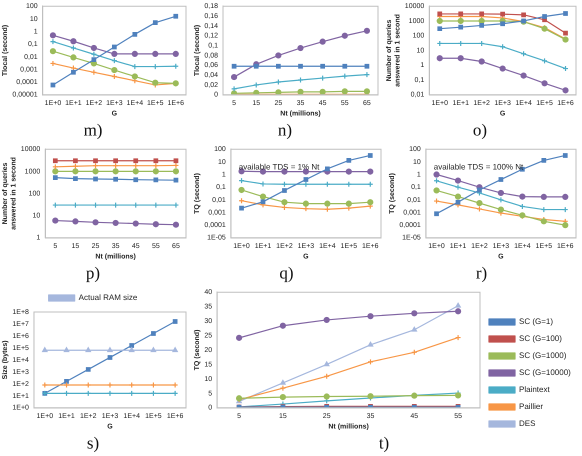 The image size is (582, 456). I want to click on text: t), so click(384, 442).